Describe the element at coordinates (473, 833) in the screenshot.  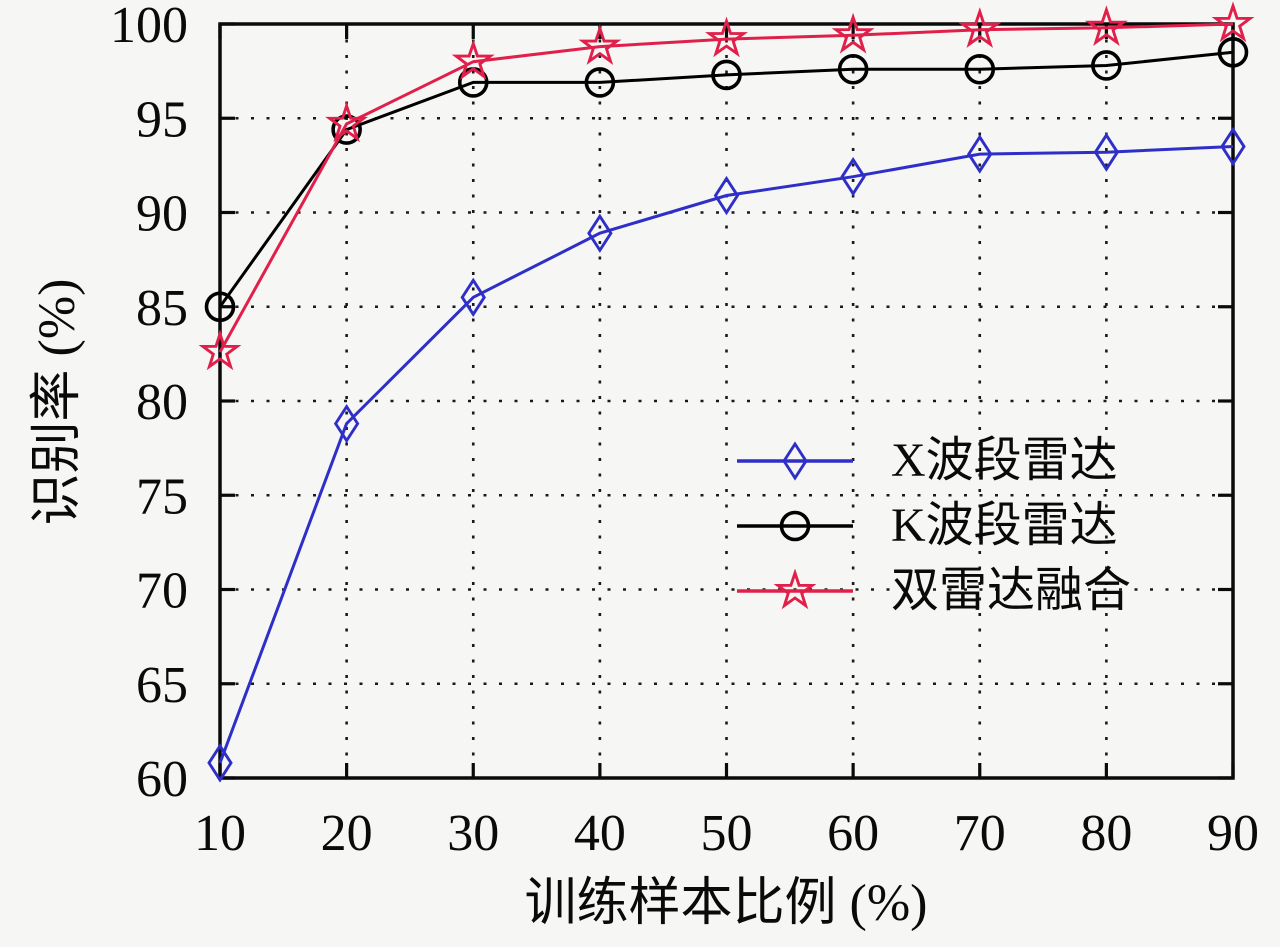
I see `x-tick-label: 30` at that location.